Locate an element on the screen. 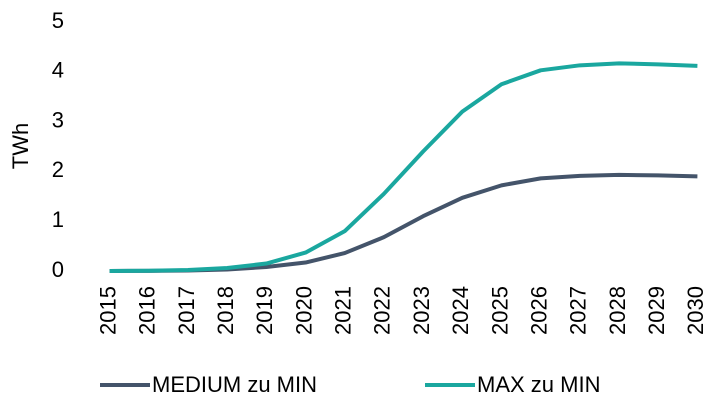 The height and width of the screenshot is (409, 717). x-tick-label: 2016 is located at coordinates (147, 310).